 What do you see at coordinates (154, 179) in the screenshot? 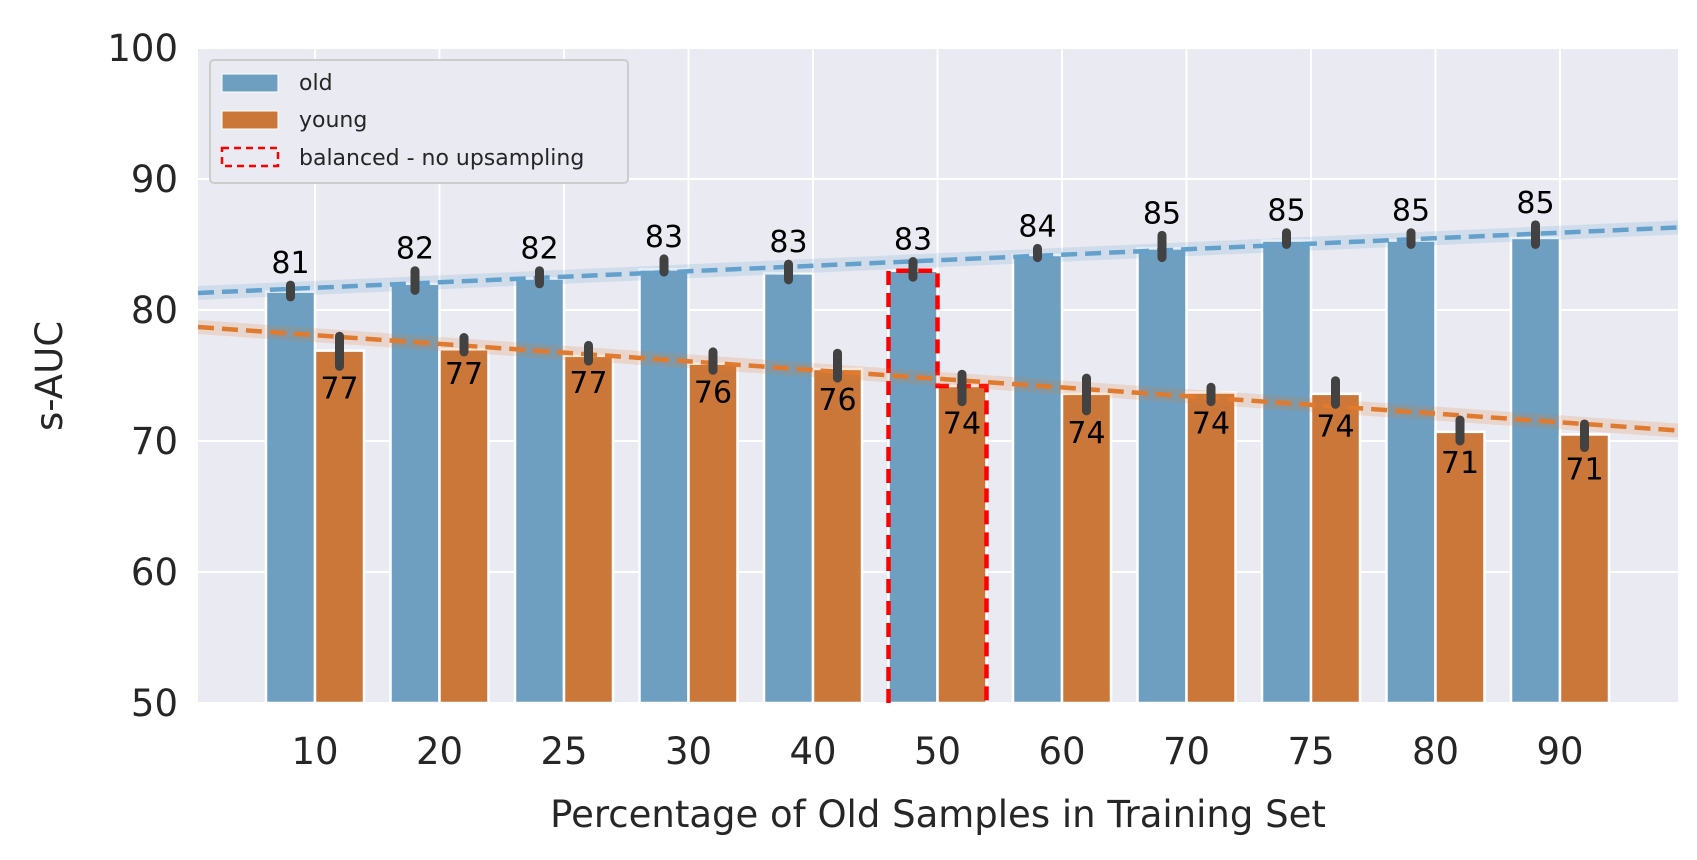
I see `y-tick-90: 90` at bounding box center [154, 179].